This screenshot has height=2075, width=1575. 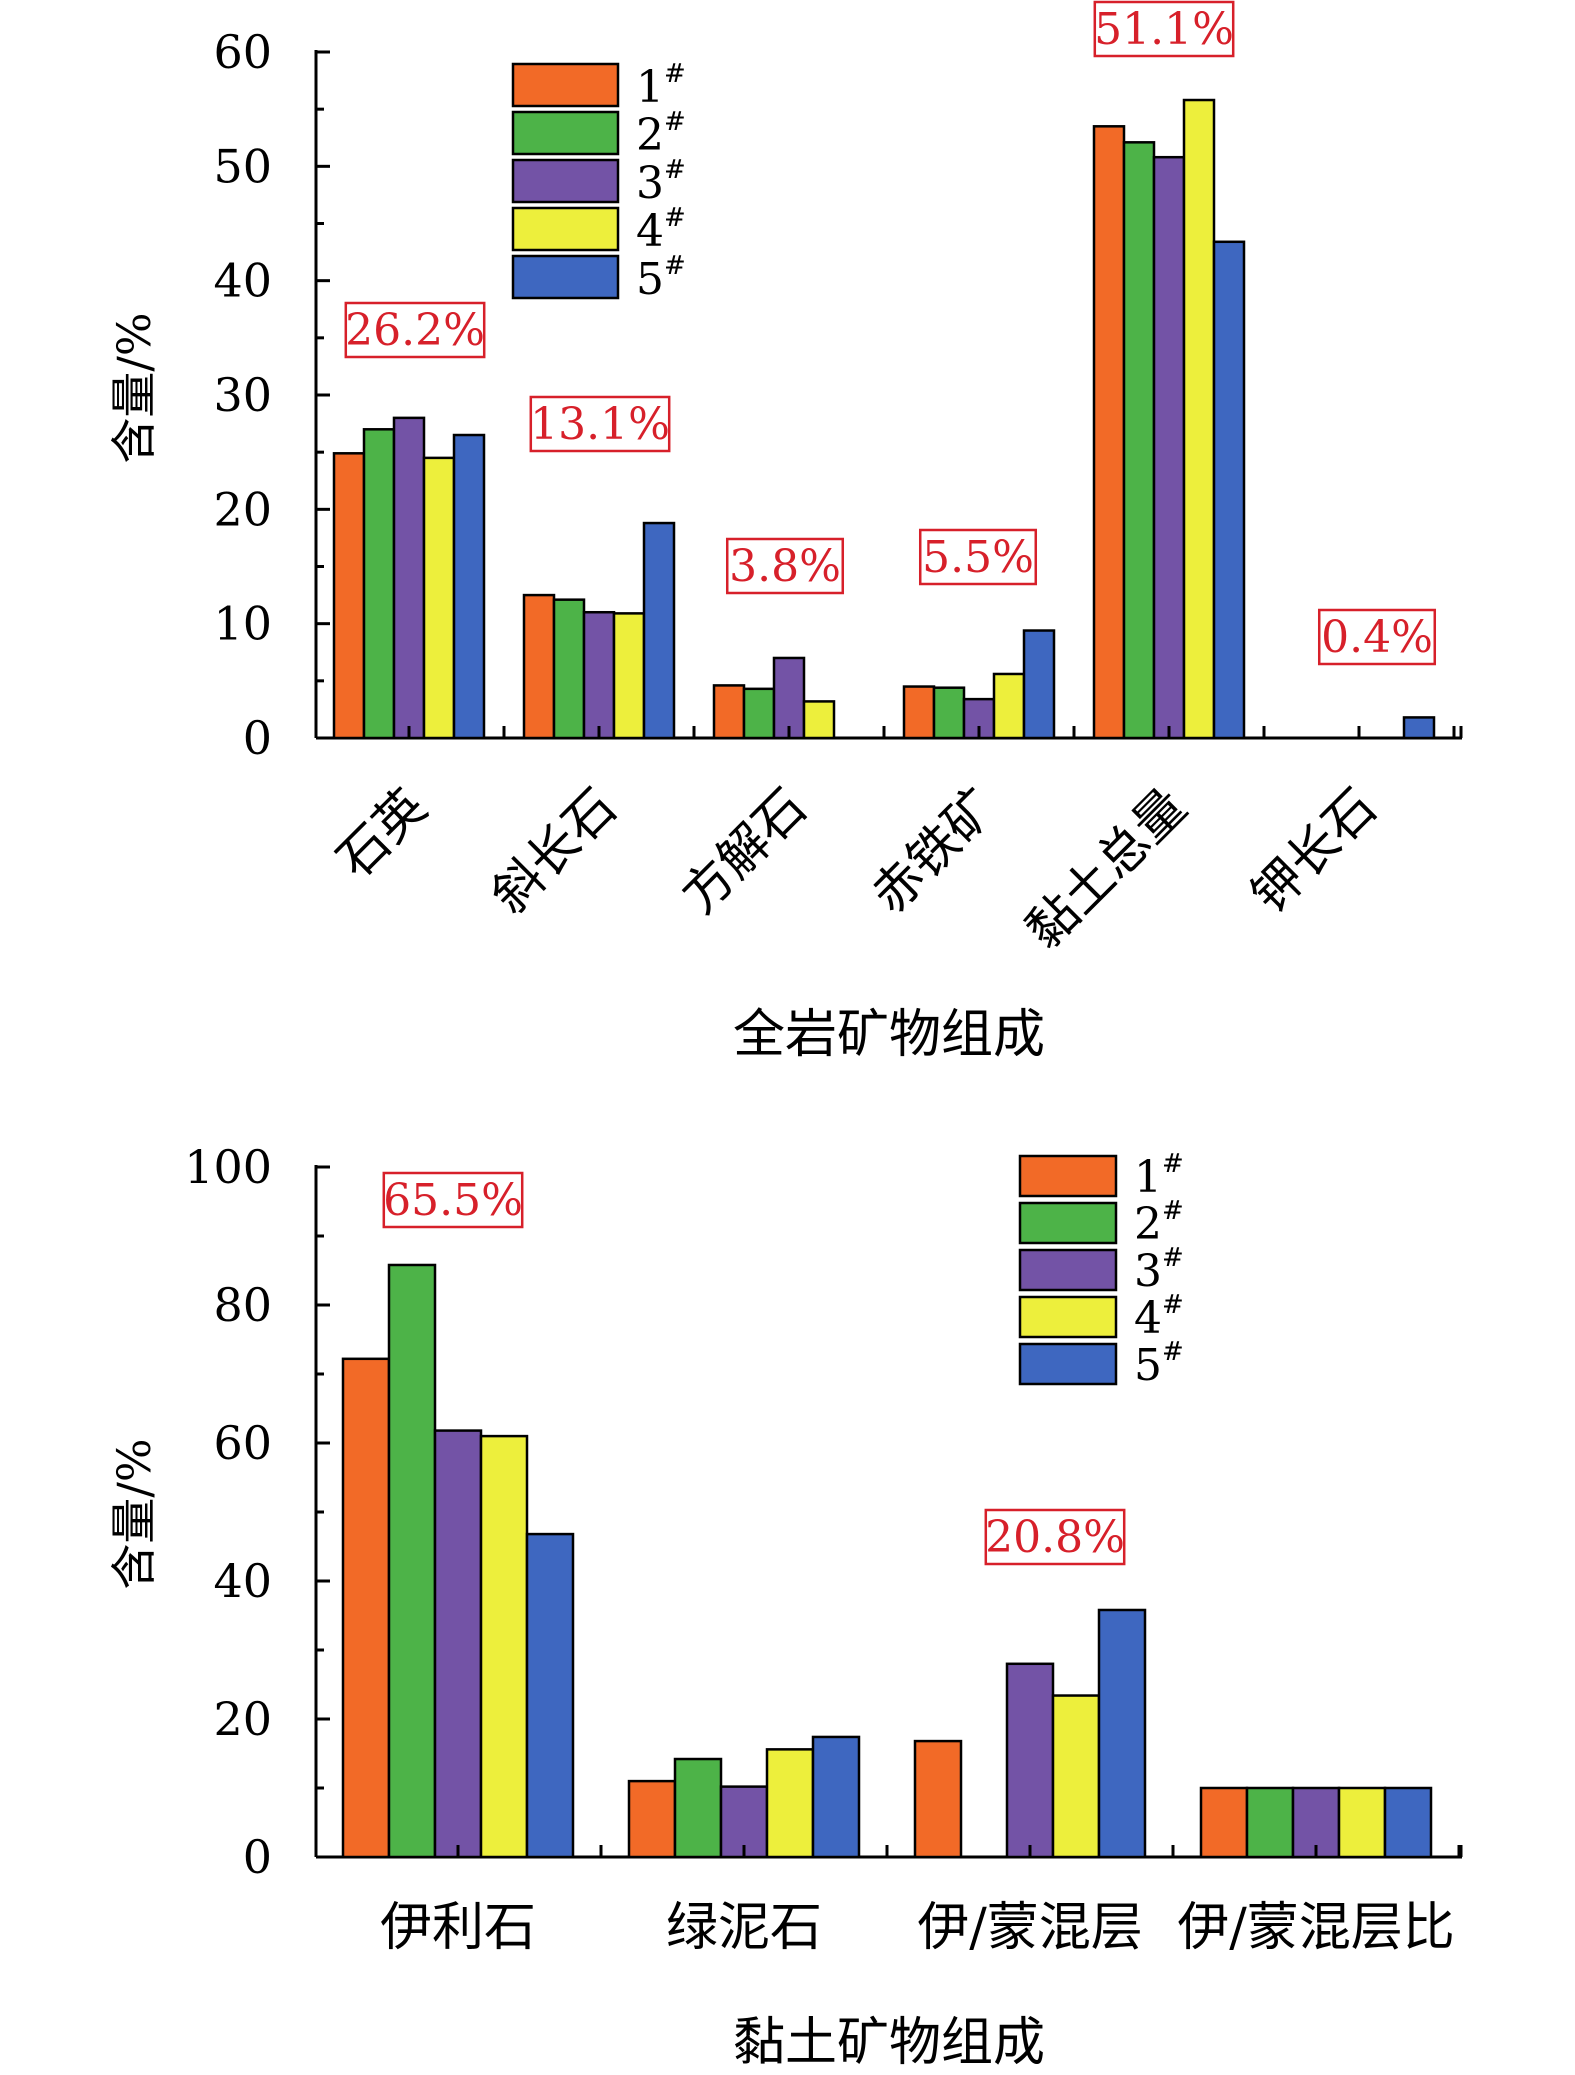 What do you see at coordinates (412, 1561) in the screenshot?
I see `bar-2-伊利石` at bounding box center [412, 1561].